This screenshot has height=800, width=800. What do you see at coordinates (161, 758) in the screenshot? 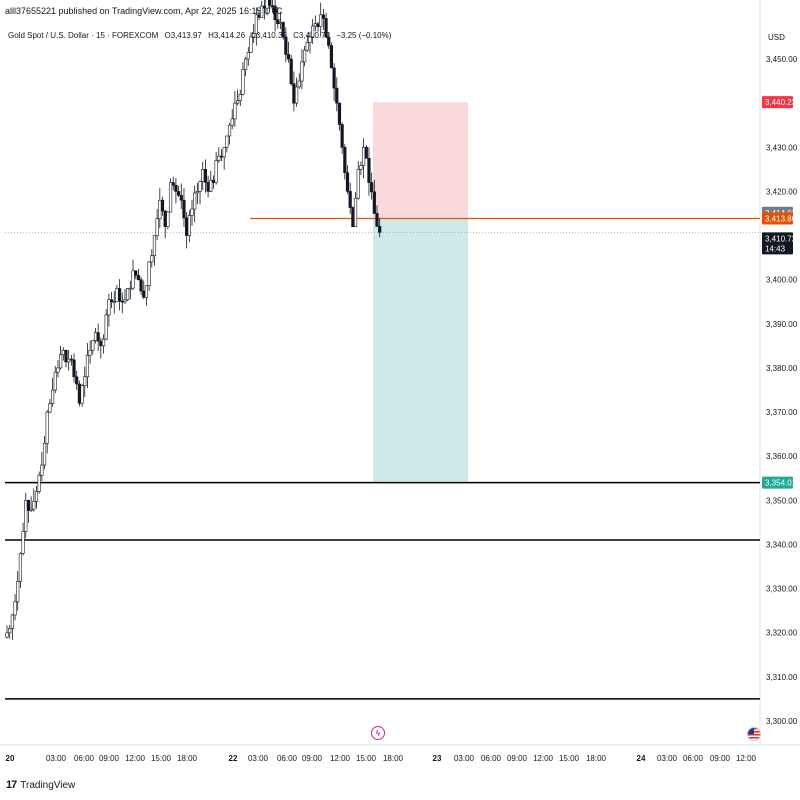
I see `x-tick-label: 15:00` at bounding box center [161, 758].